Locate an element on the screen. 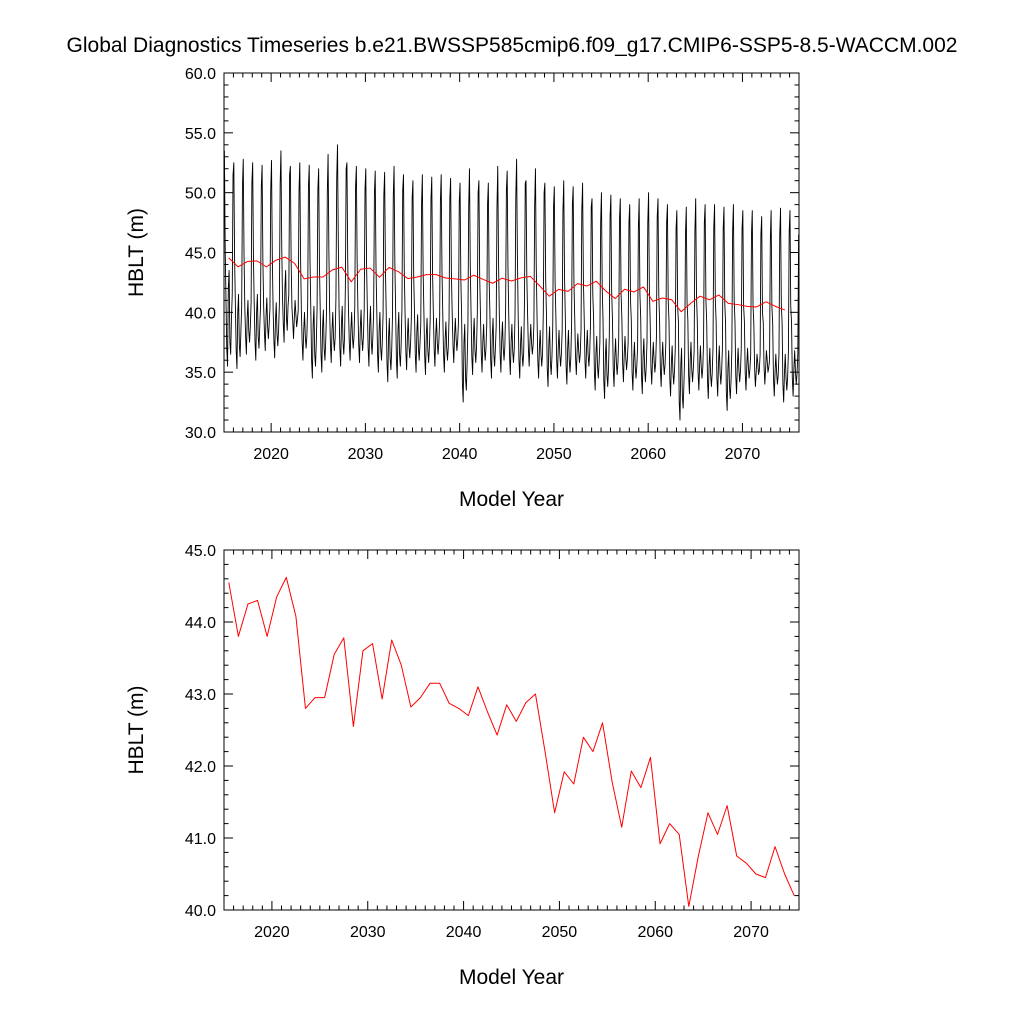 This screenshot has width=1024, height=1024. bottom-x-tick-label: 2060 is located at coordinates (655, 932).